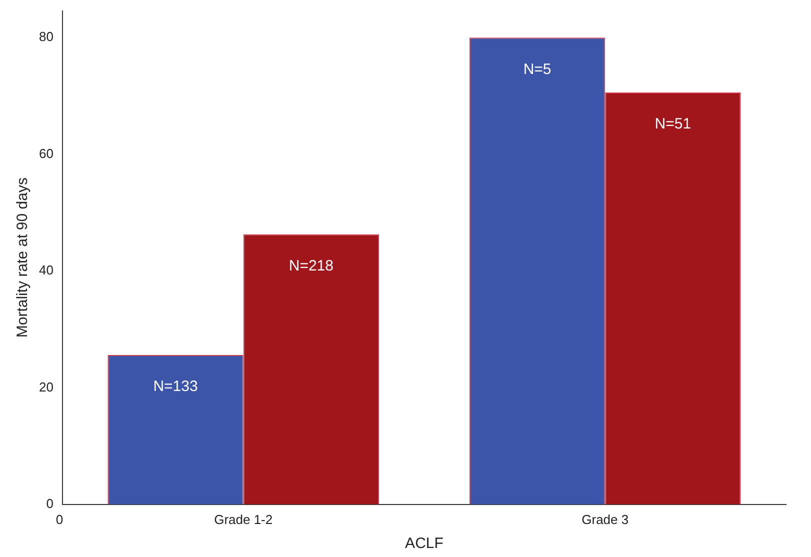  What do you see at coordinates (311, 265) in the screenshot?
I see `annotation: N=218` at bounding box center [311, 265].